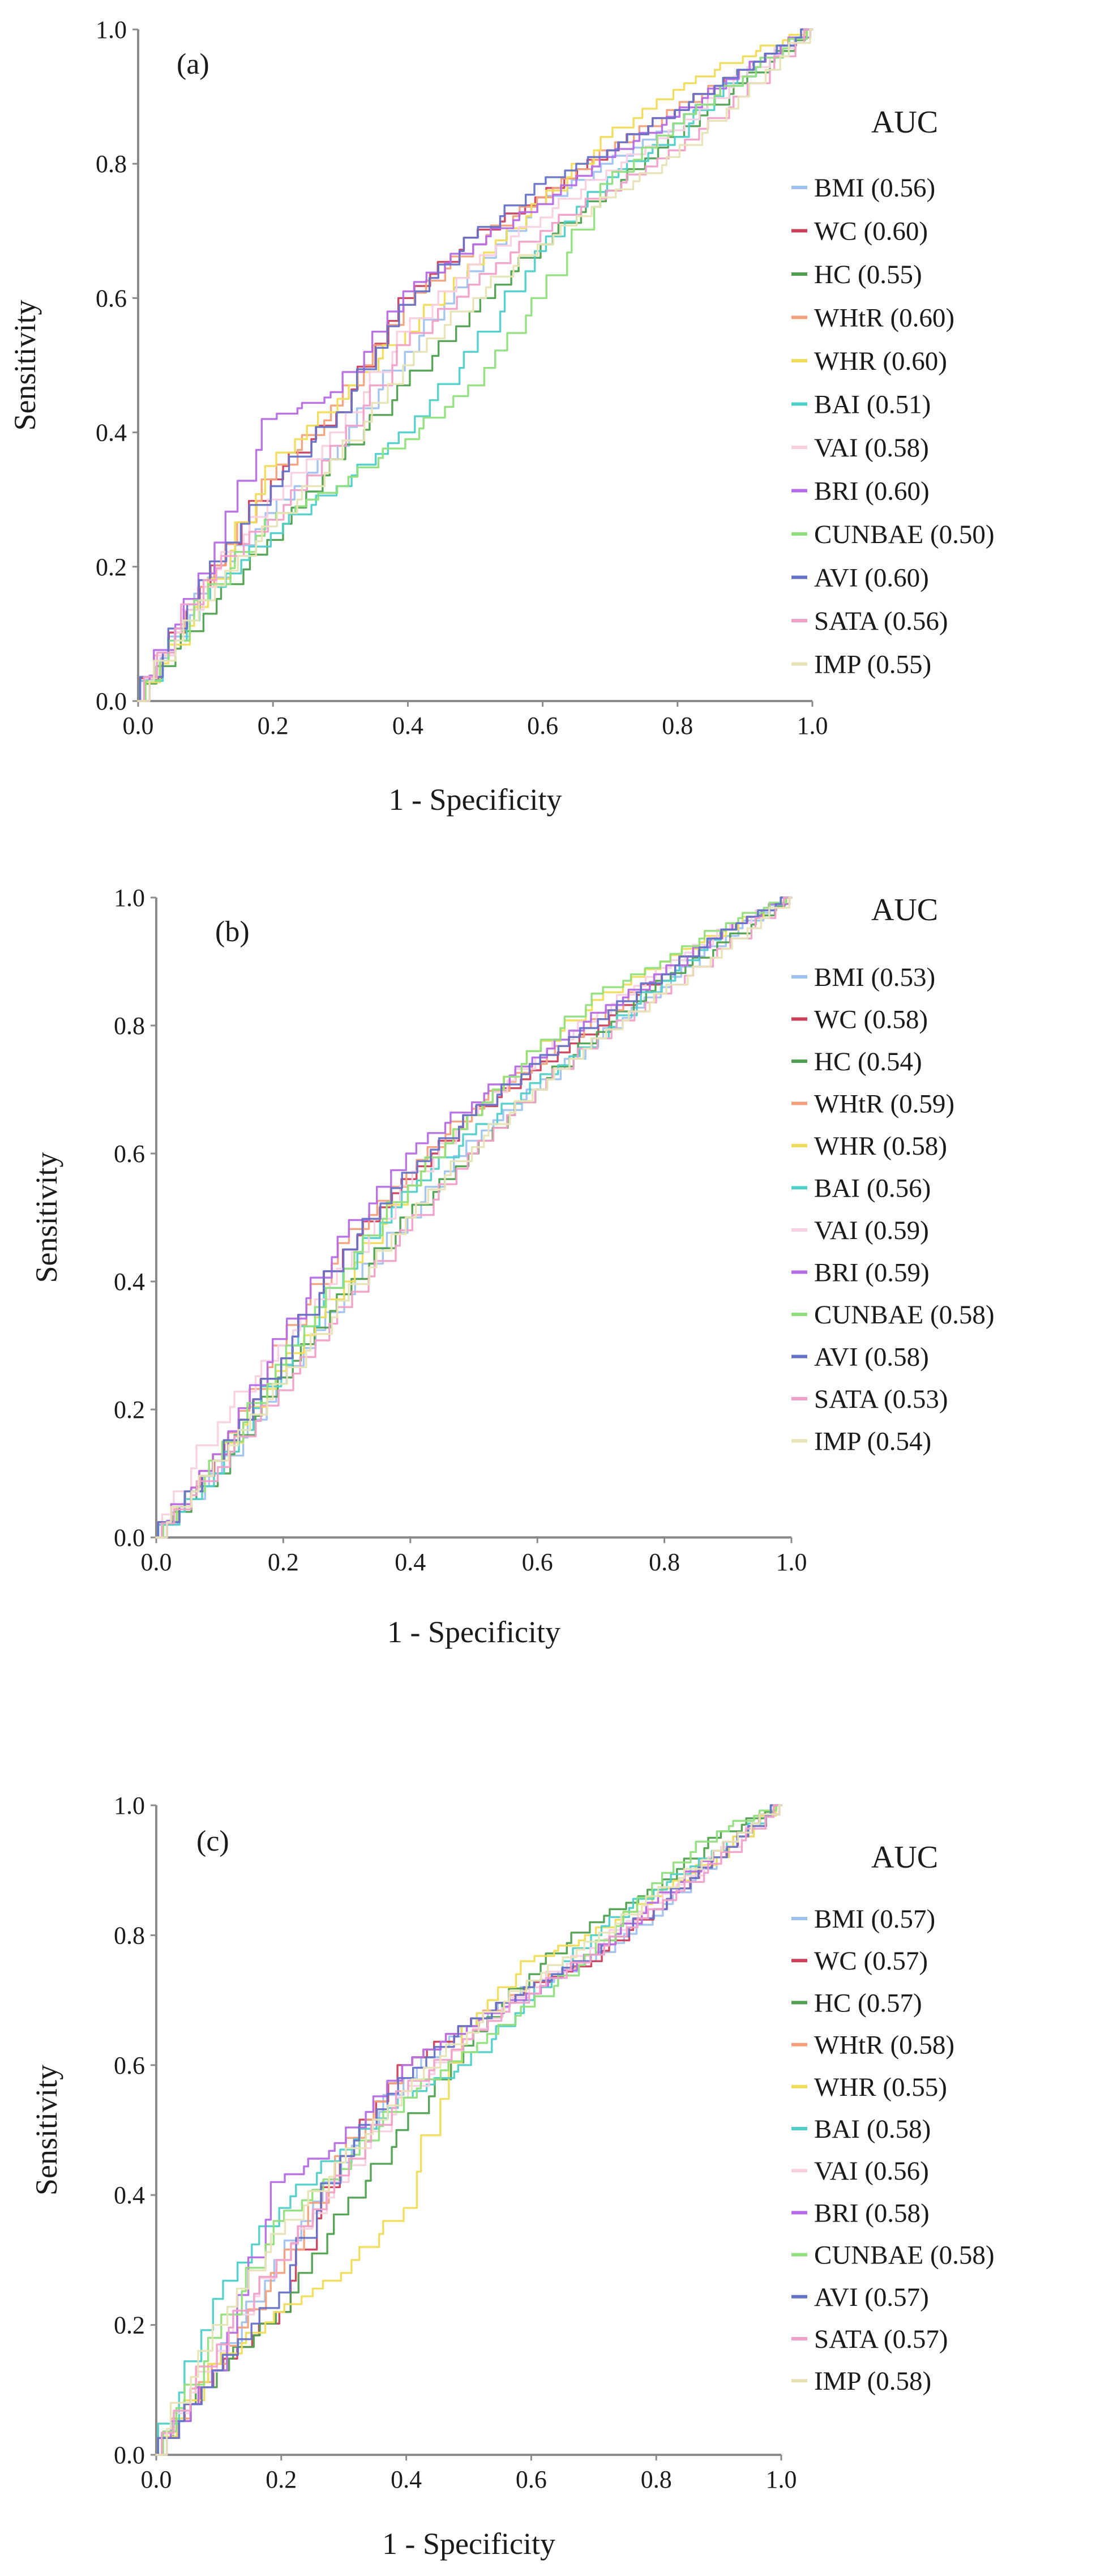  I want to click on legend-item-wc: WC (0.57), so click(860, 1961).